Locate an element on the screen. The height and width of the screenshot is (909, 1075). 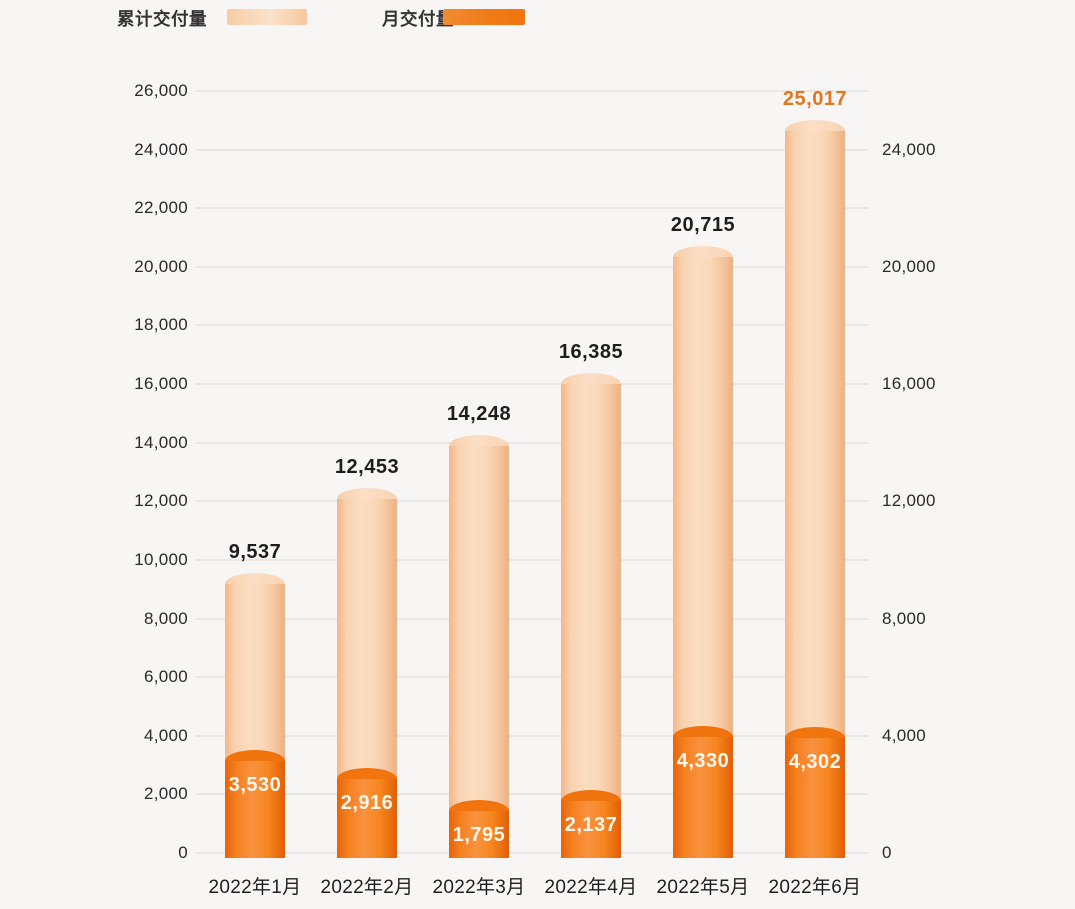
monthly-value-label: 2,137 is located at coordinates (591, 825).